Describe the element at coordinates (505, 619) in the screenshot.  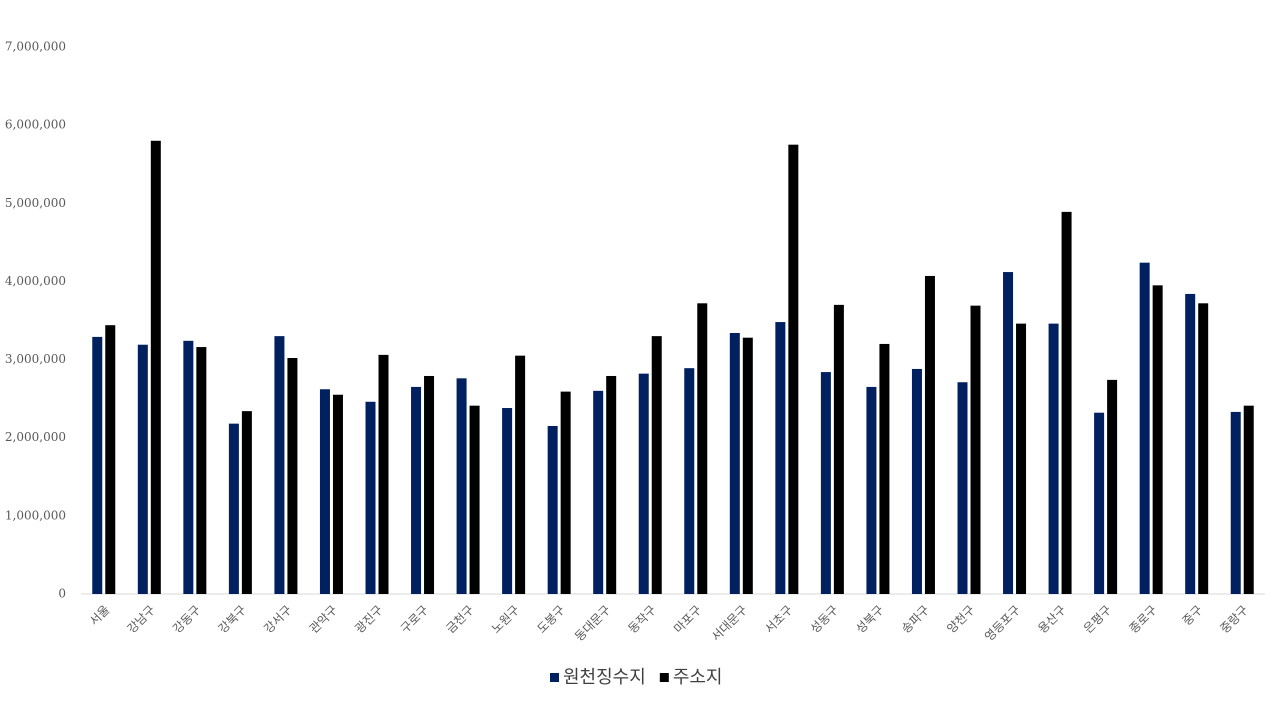
I see `x-tick-label: 노원구` at that location.